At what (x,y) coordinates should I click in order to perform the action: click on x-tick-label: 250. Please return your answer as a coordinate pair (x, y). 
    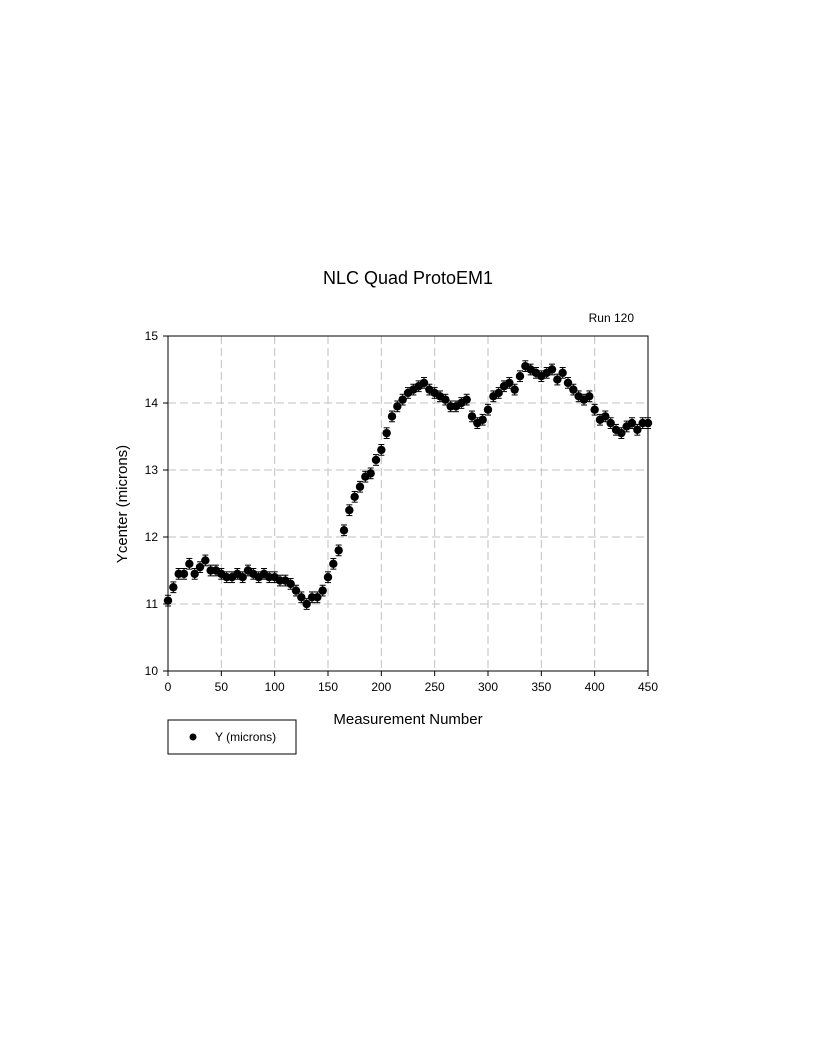
    Looking at the image, I should click on (435, 687).